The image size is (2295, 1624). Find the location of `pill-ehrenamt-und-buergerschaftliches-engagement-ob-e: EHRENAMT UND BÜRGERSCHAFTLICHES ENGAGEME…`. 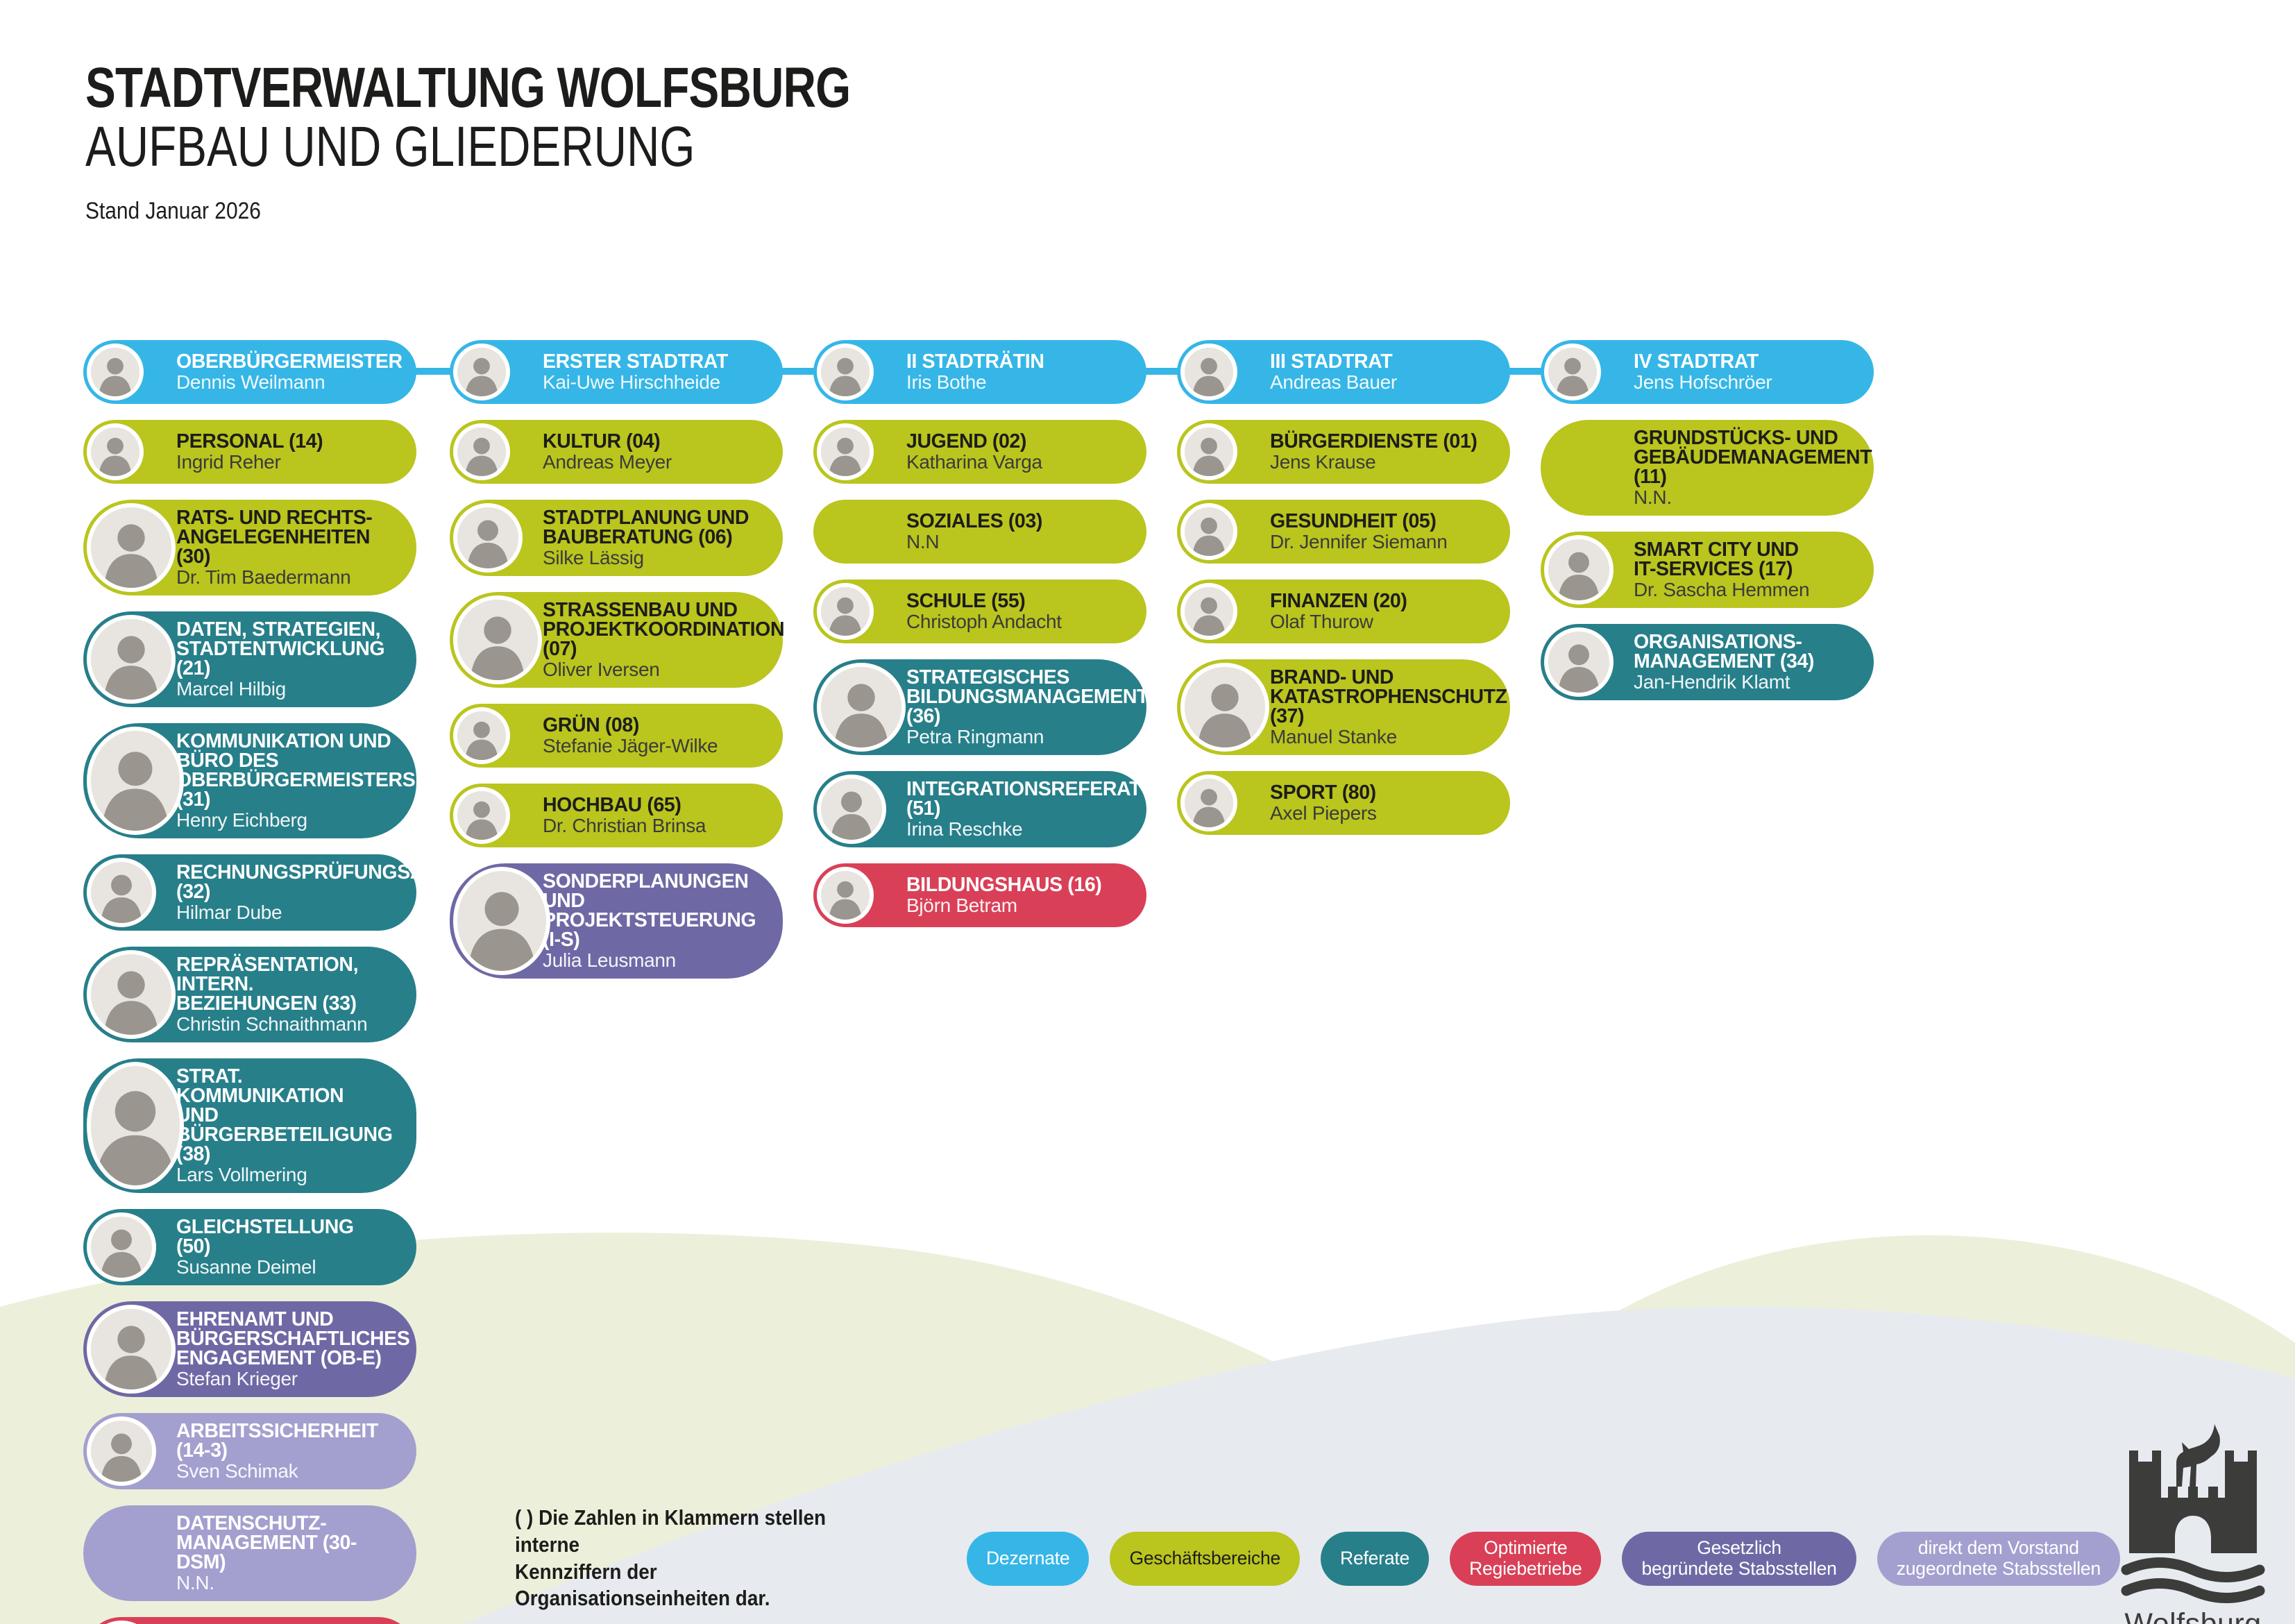

pill-ehrenamt-und-buergerschaftliches-engagement-ob-e: EHRENAMT UND BÜRGERSCHAFTLICHES ENGAGEME… is located at coordinates (250, 1349).